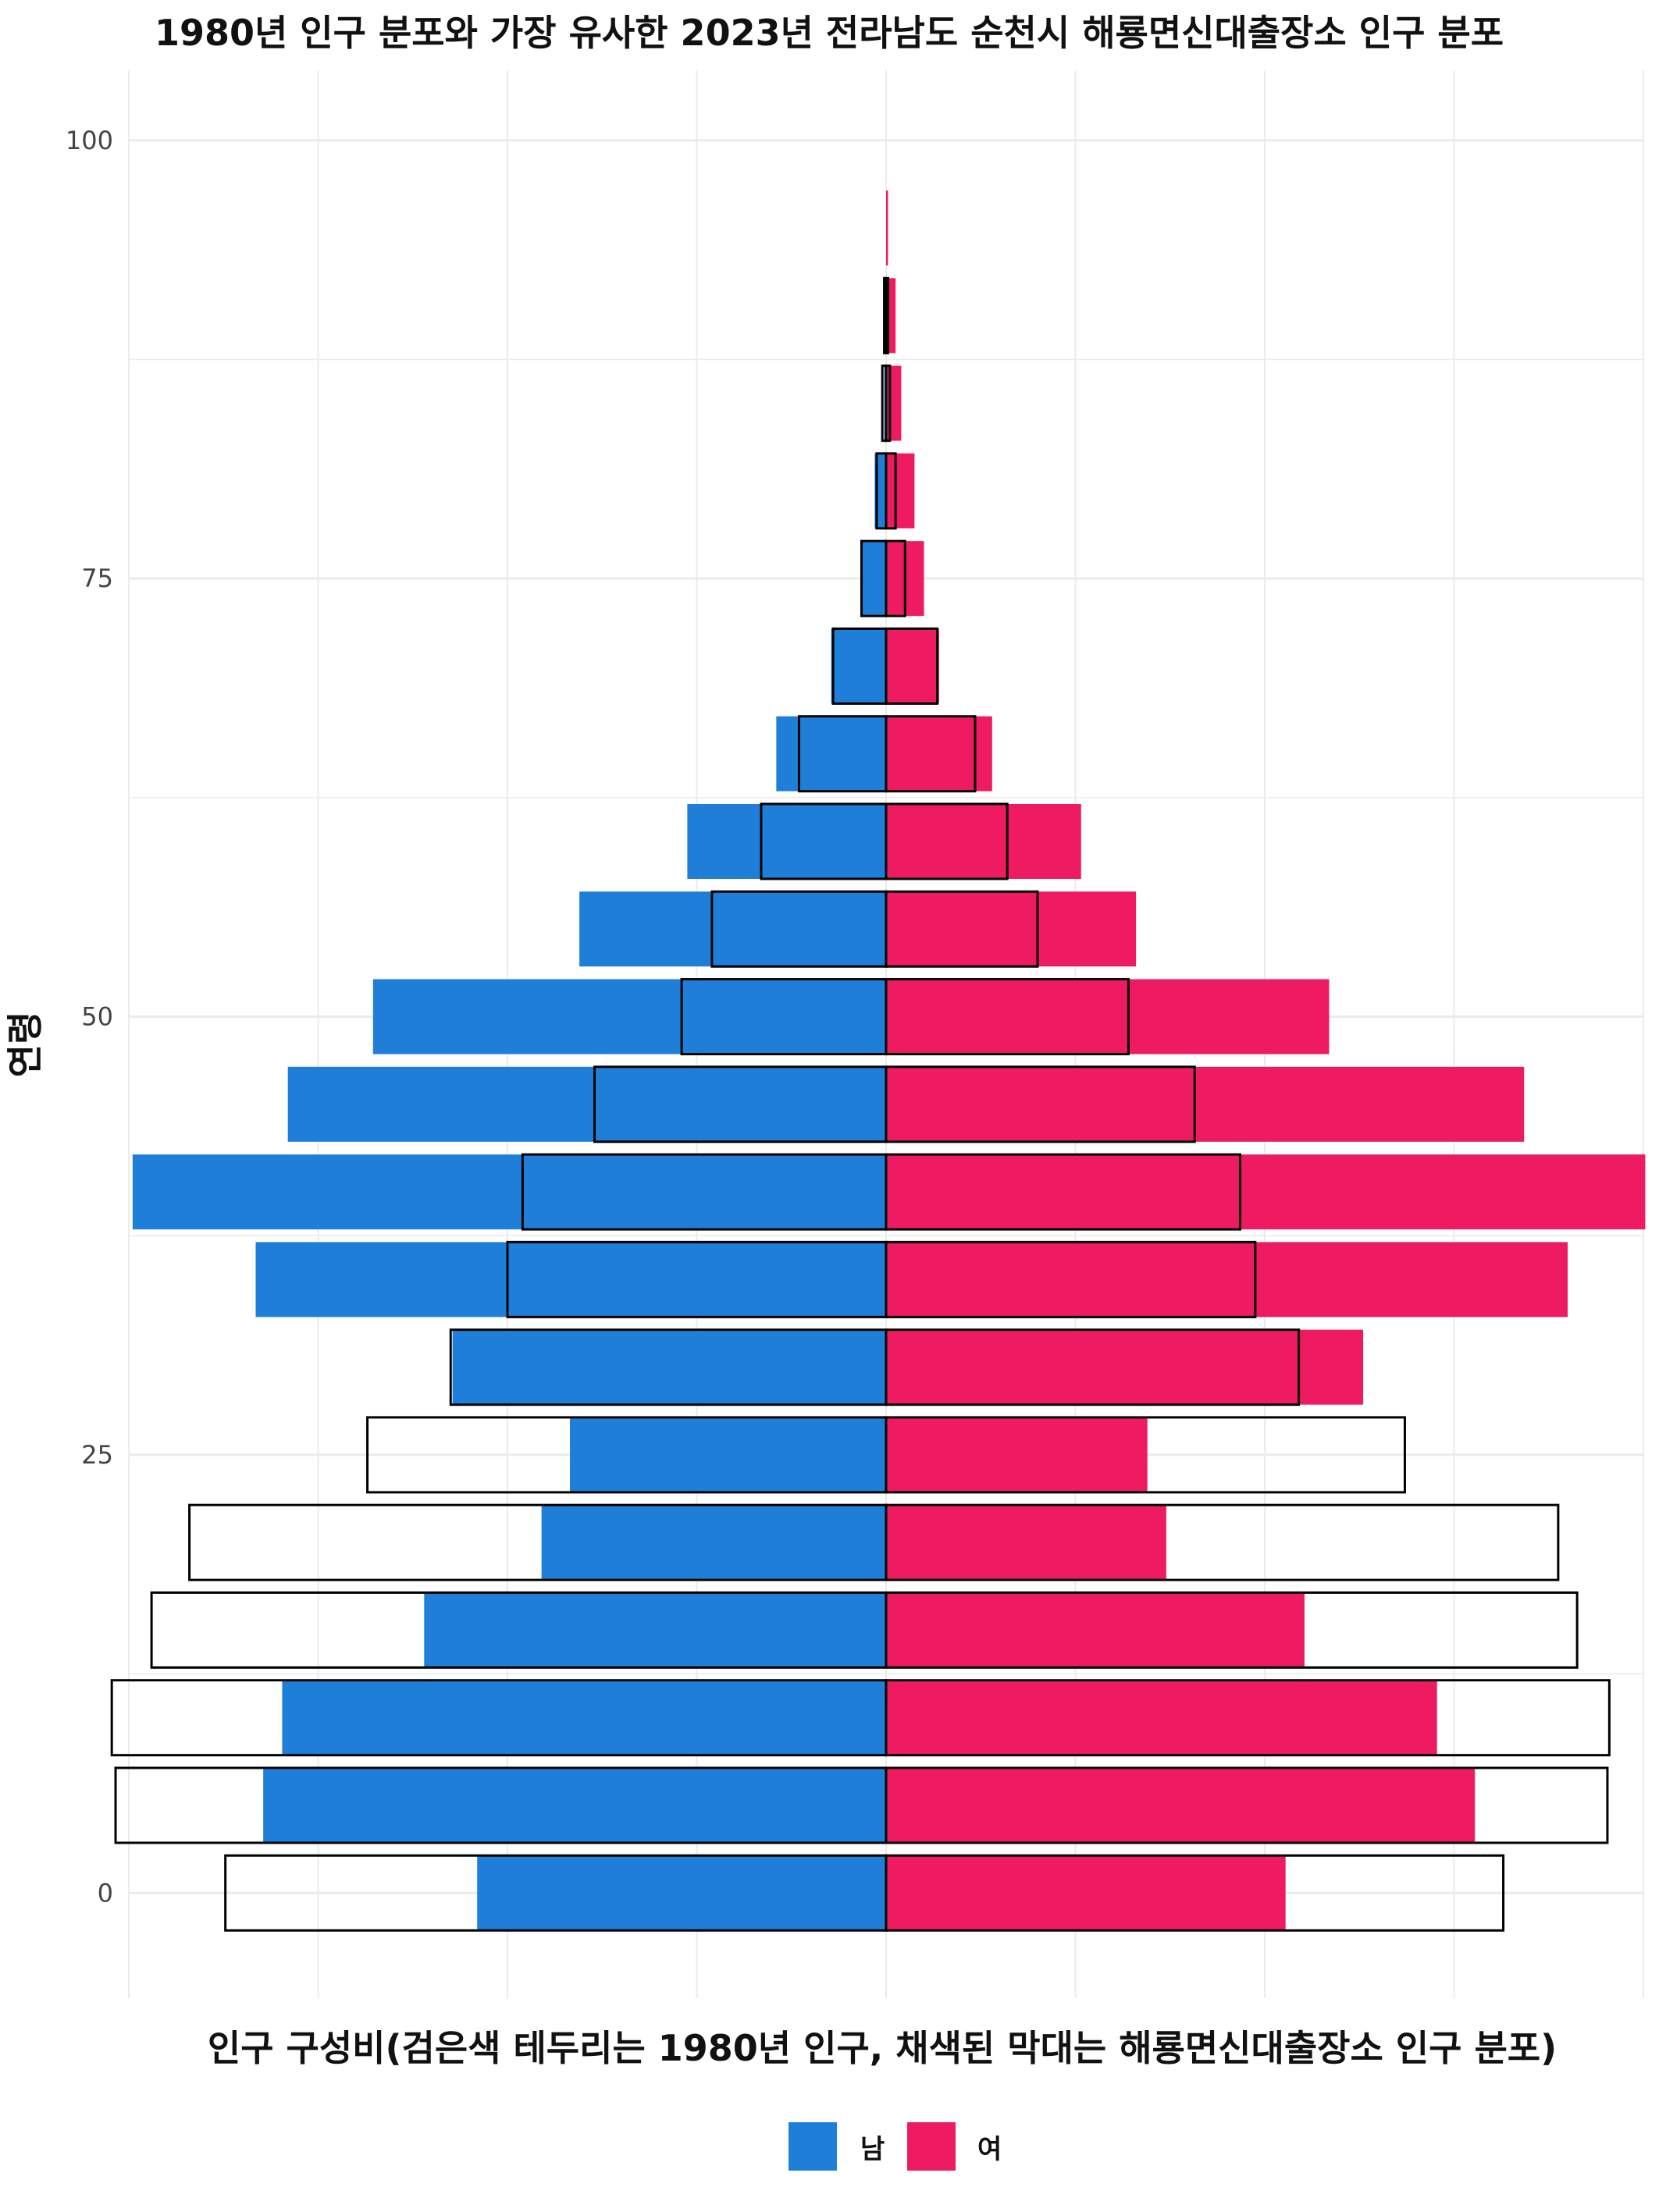  Describe the element at coordinates (873, 2149) in the screenshot. I see `legend-label-male: 남` at that location.